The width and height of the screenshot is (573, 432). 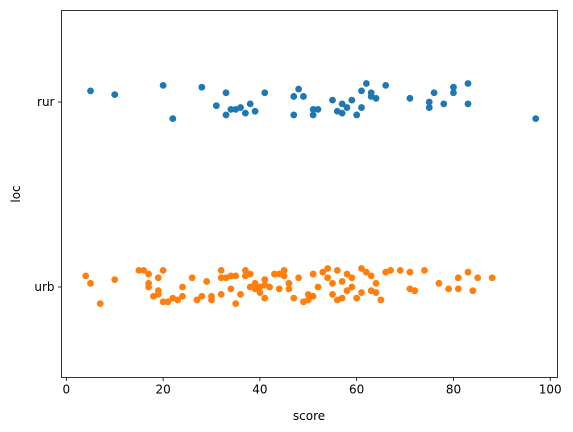 What do you see at coordinates (46, 102) in the screenshot?
I see `y-tick-label-rur: rur` at bounding box center [46, 102].